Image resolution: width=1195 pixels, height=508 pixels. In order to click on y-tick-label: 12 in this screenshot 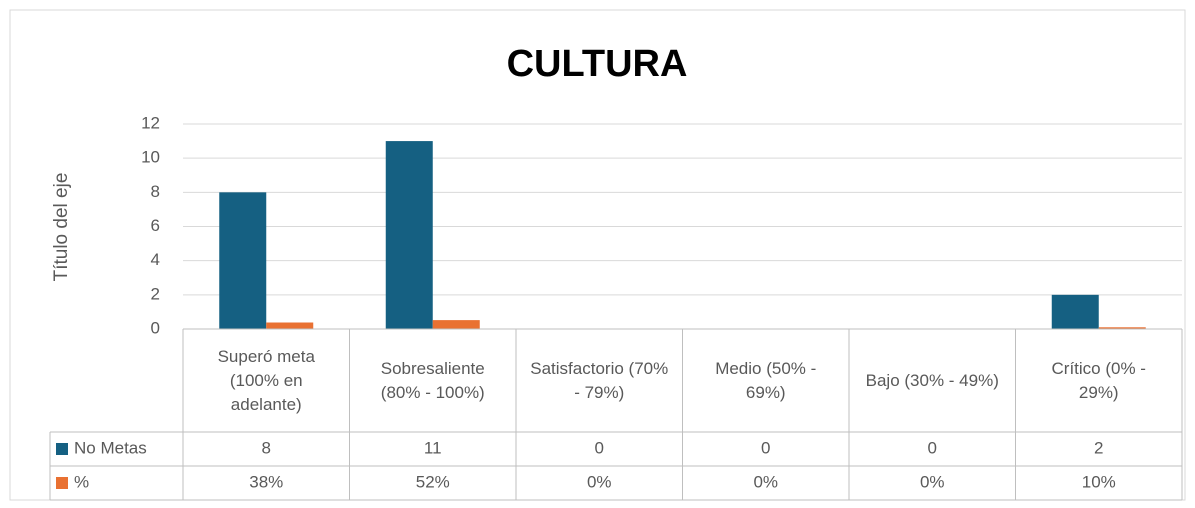, I will do `click(150, 122)`.